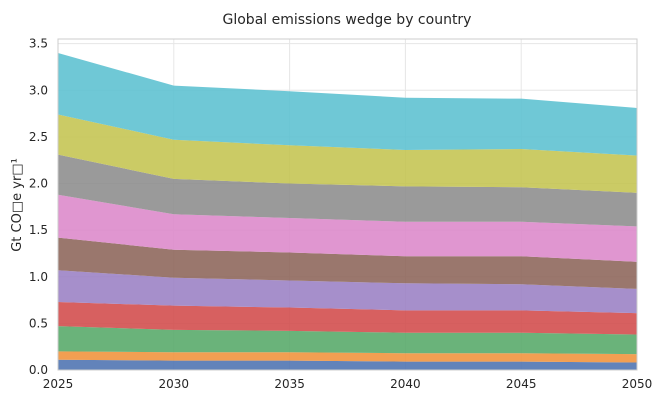  I want to click on y-tick-label: 3.5, so click(38, 44).